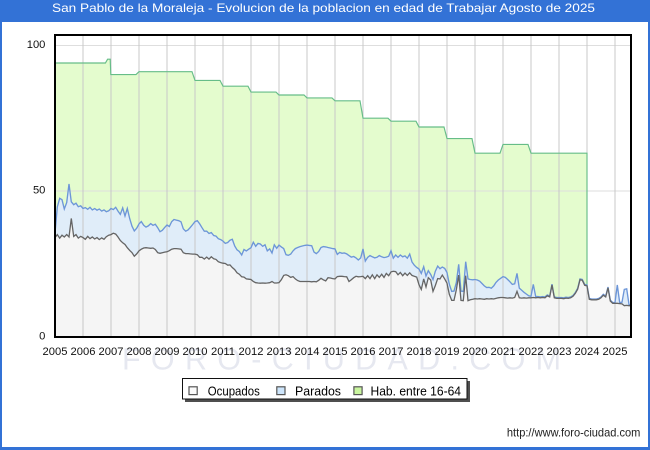 Image resolution: width=650 pixels, height=450 pixels. Describe the element at coordinates (55, 352) in the screenshot. I see `svg-text: 2005` at that location.